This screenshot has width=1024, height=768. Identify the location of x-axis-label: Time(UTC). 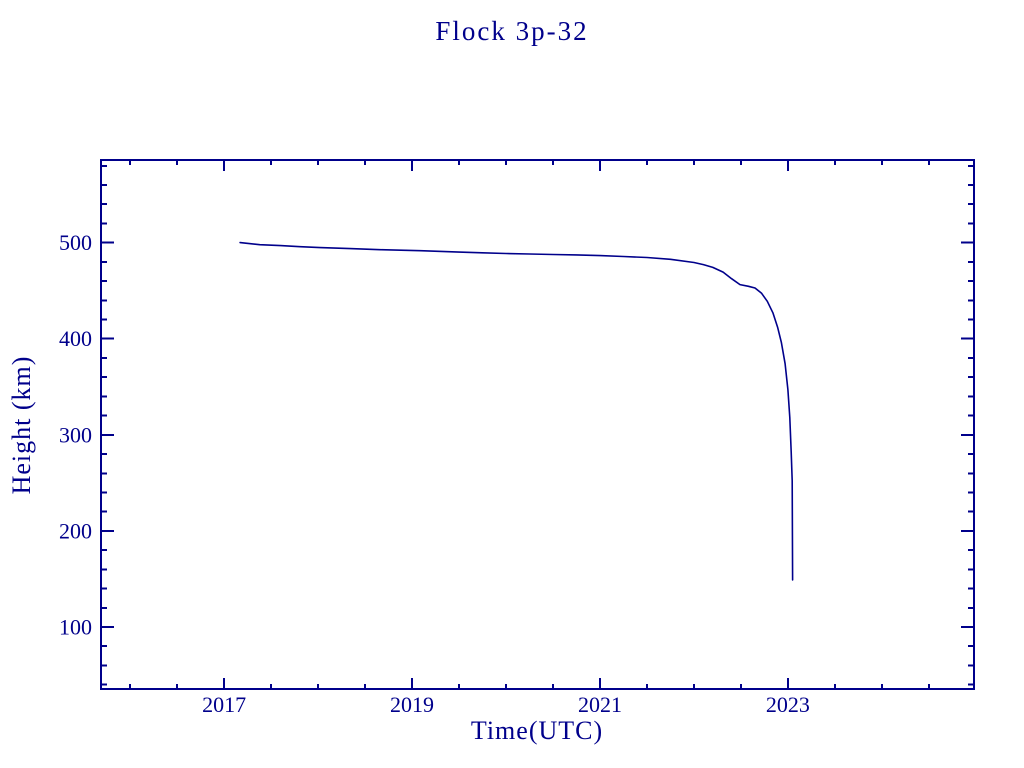
(537, 730).